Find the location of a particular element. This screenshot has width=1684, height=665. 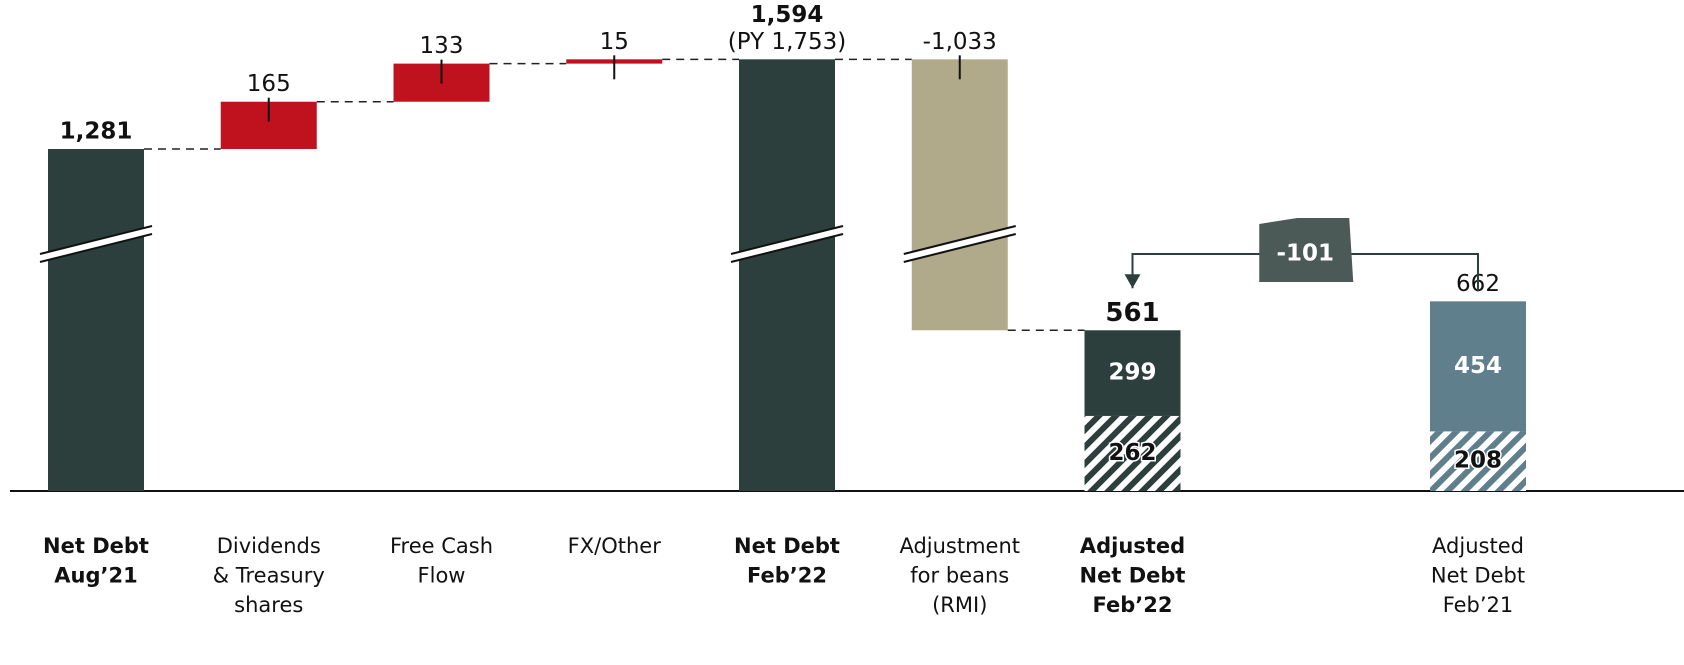

x-tick-label: & Treasury is located at coordinates (269, 576).